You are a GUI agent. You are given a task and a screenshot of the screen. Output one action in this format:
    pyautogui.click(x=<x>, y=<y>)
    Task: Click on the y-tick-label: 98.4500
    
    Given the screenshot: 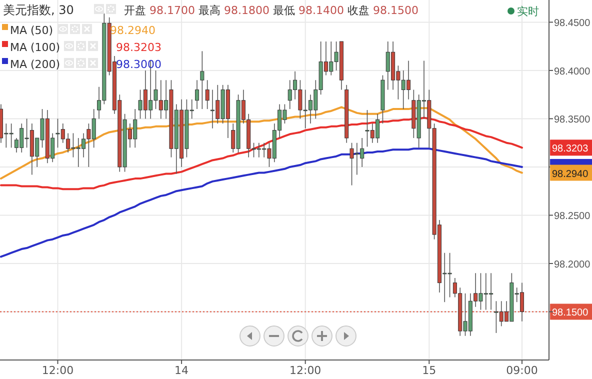 What is the action you would take?
    pyautogui.click(x=572, y=24)
    